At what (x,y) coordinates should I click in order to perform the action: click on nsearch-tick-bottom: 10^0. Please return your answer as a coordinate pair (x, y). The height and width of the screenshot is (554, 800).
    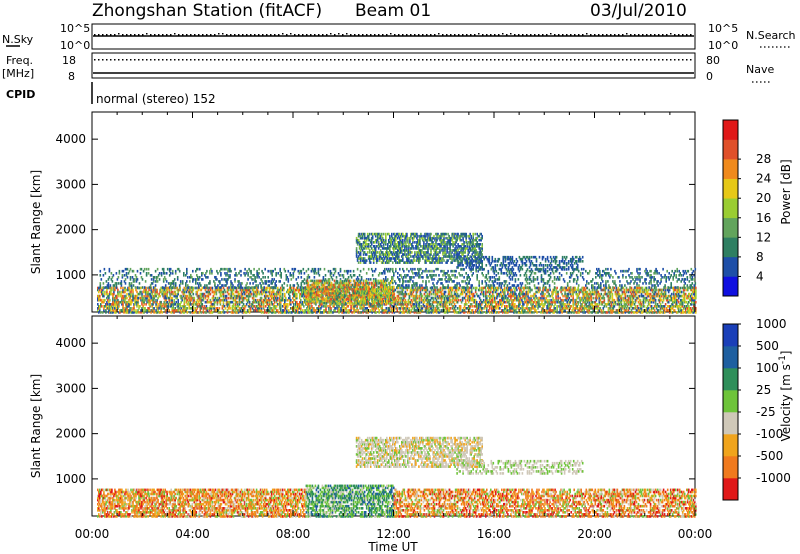
    Looking at the image, I should click on (723, 45).